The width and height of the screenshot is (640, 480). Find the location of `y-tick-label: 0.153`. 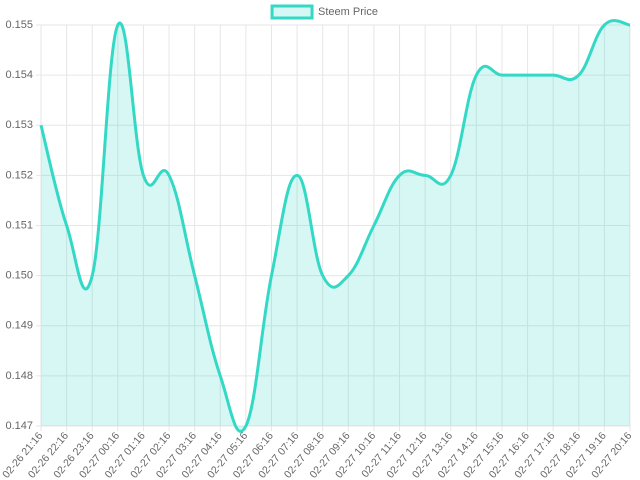

y-tick-label: 0.153 is located at coordinates (19, 125).